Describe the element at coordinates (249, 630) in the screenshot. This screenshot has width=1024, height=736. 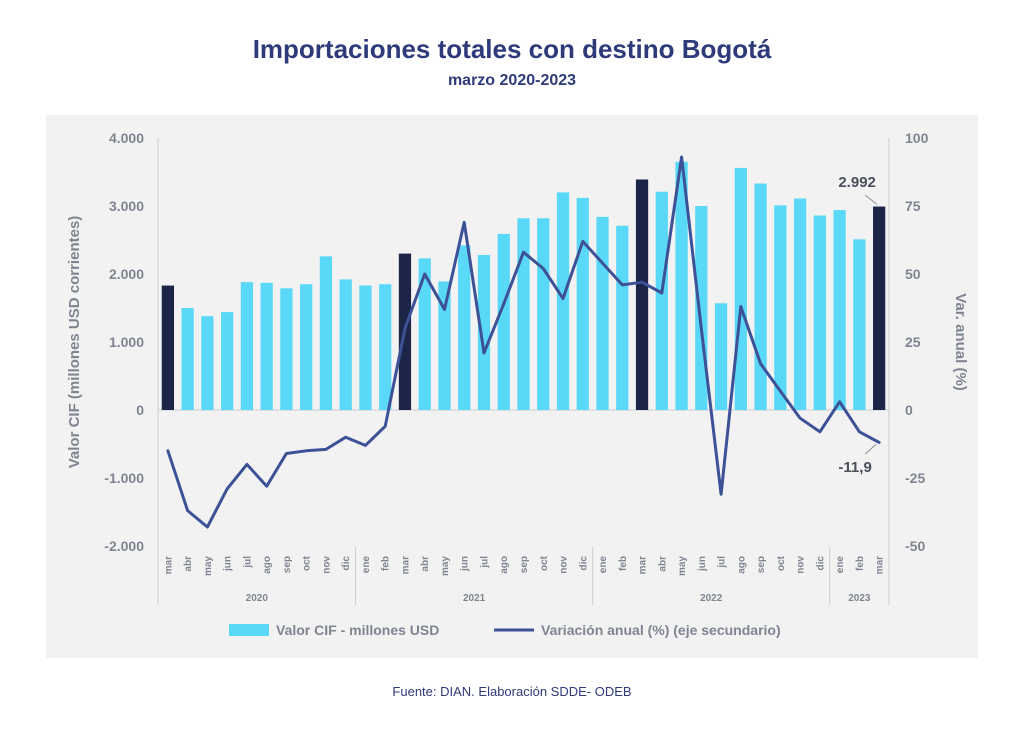
I see `legend-swatch-bar` at that location.